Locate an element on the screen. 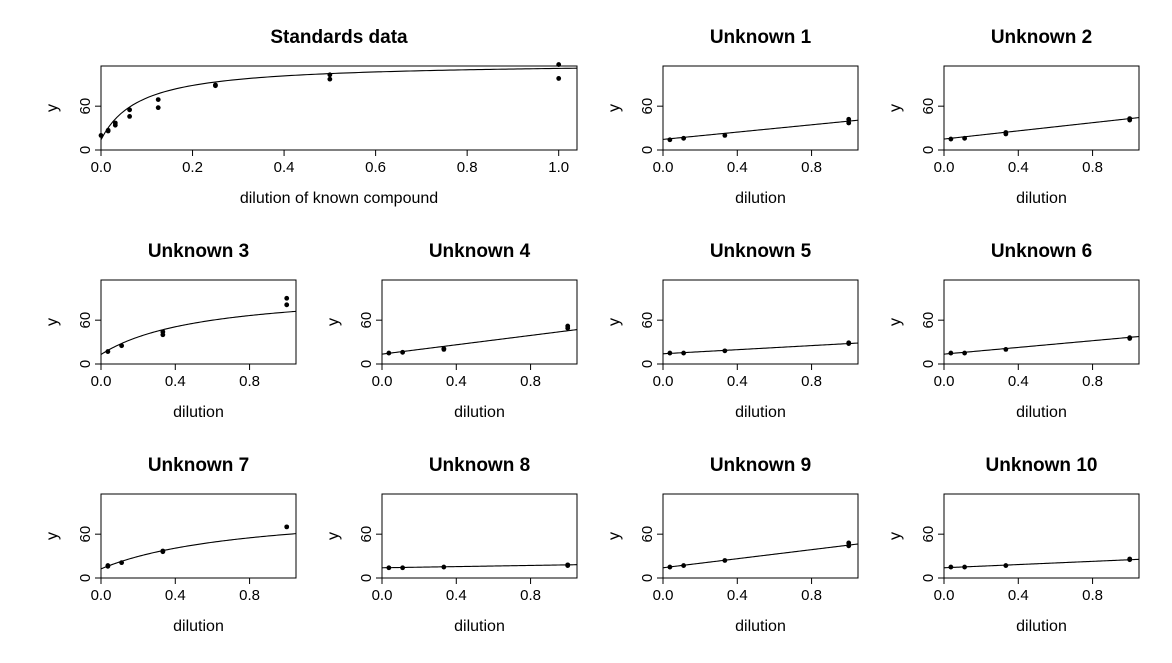 The height and width of the screenshot is (663, 1172). chart-panel-unknown2: Unknown 2 0.0 0.4 0.8 0 60 dilution y is located at coordinates (1013, 117).